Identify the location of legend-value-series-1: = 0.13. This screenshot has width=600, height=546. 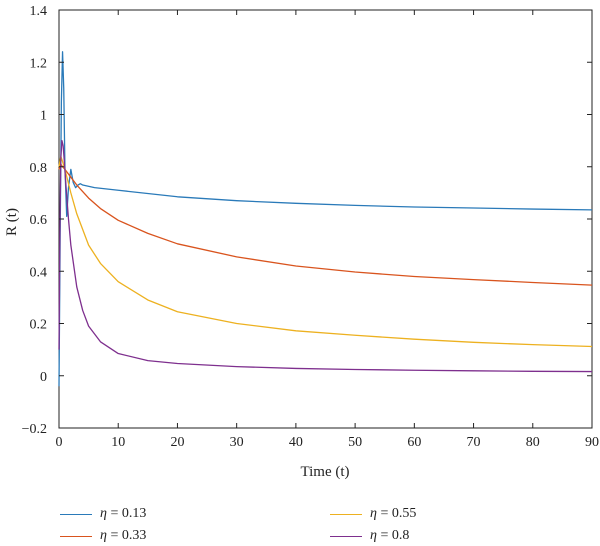
(126, 513).